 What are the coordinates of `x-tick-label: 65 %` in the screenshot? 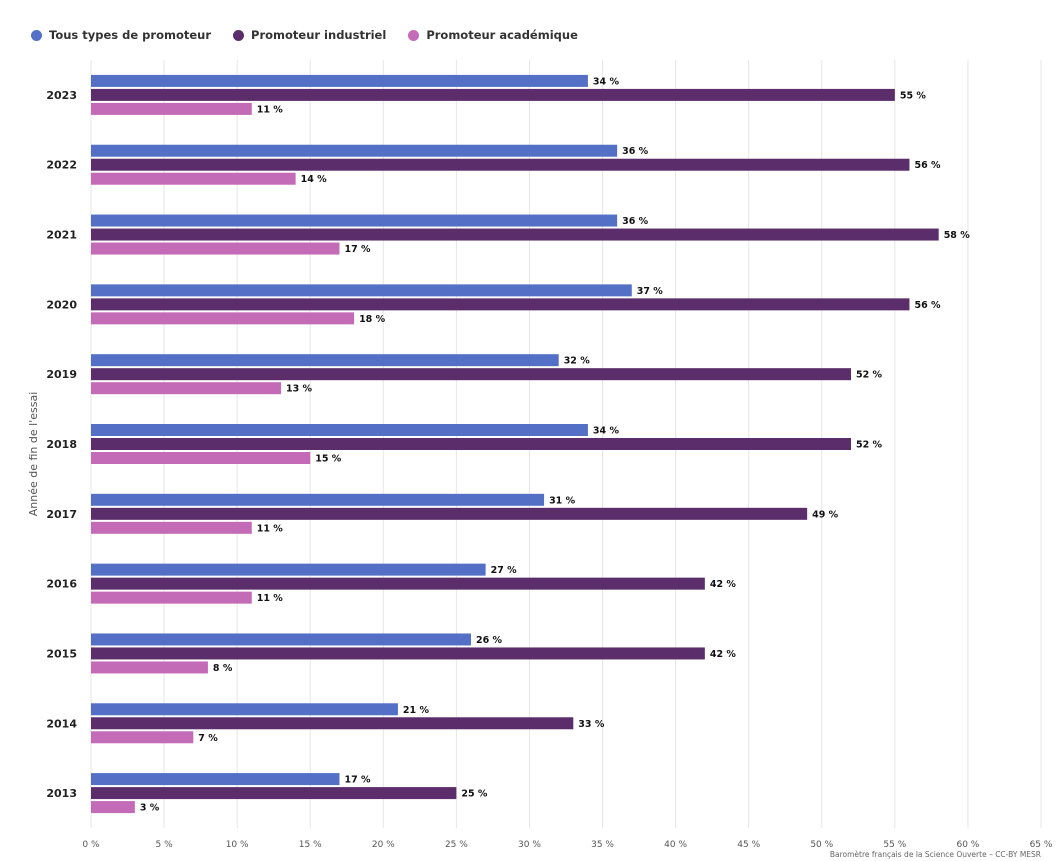 It's located at (1041, 845).